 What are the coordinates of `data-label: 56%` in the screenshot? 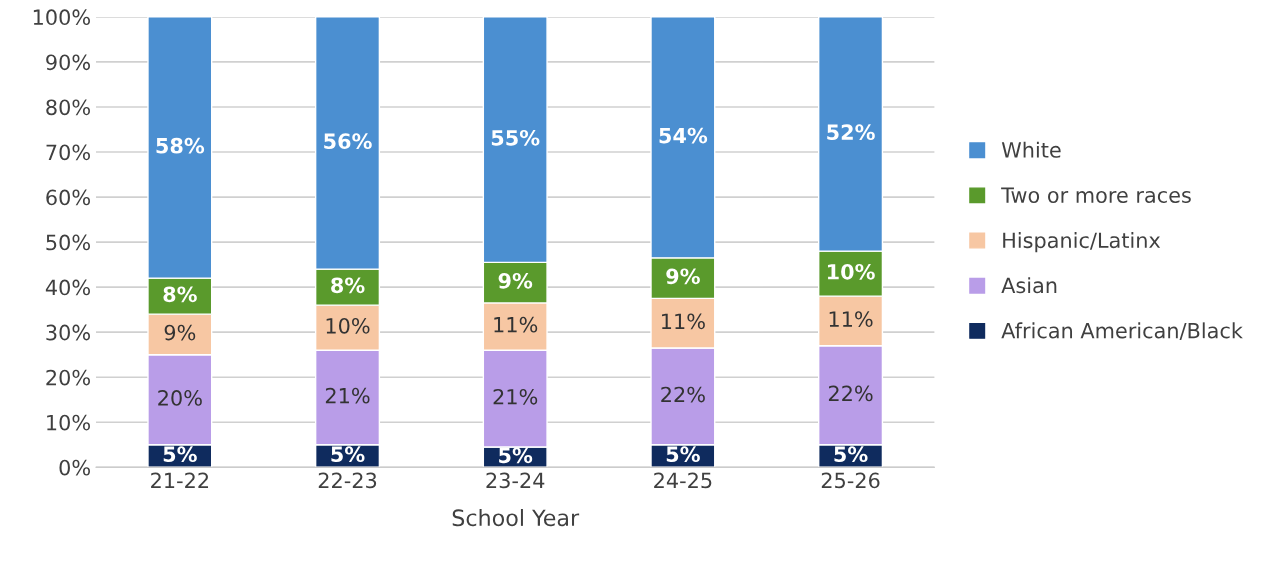 It's located at (348, 141).